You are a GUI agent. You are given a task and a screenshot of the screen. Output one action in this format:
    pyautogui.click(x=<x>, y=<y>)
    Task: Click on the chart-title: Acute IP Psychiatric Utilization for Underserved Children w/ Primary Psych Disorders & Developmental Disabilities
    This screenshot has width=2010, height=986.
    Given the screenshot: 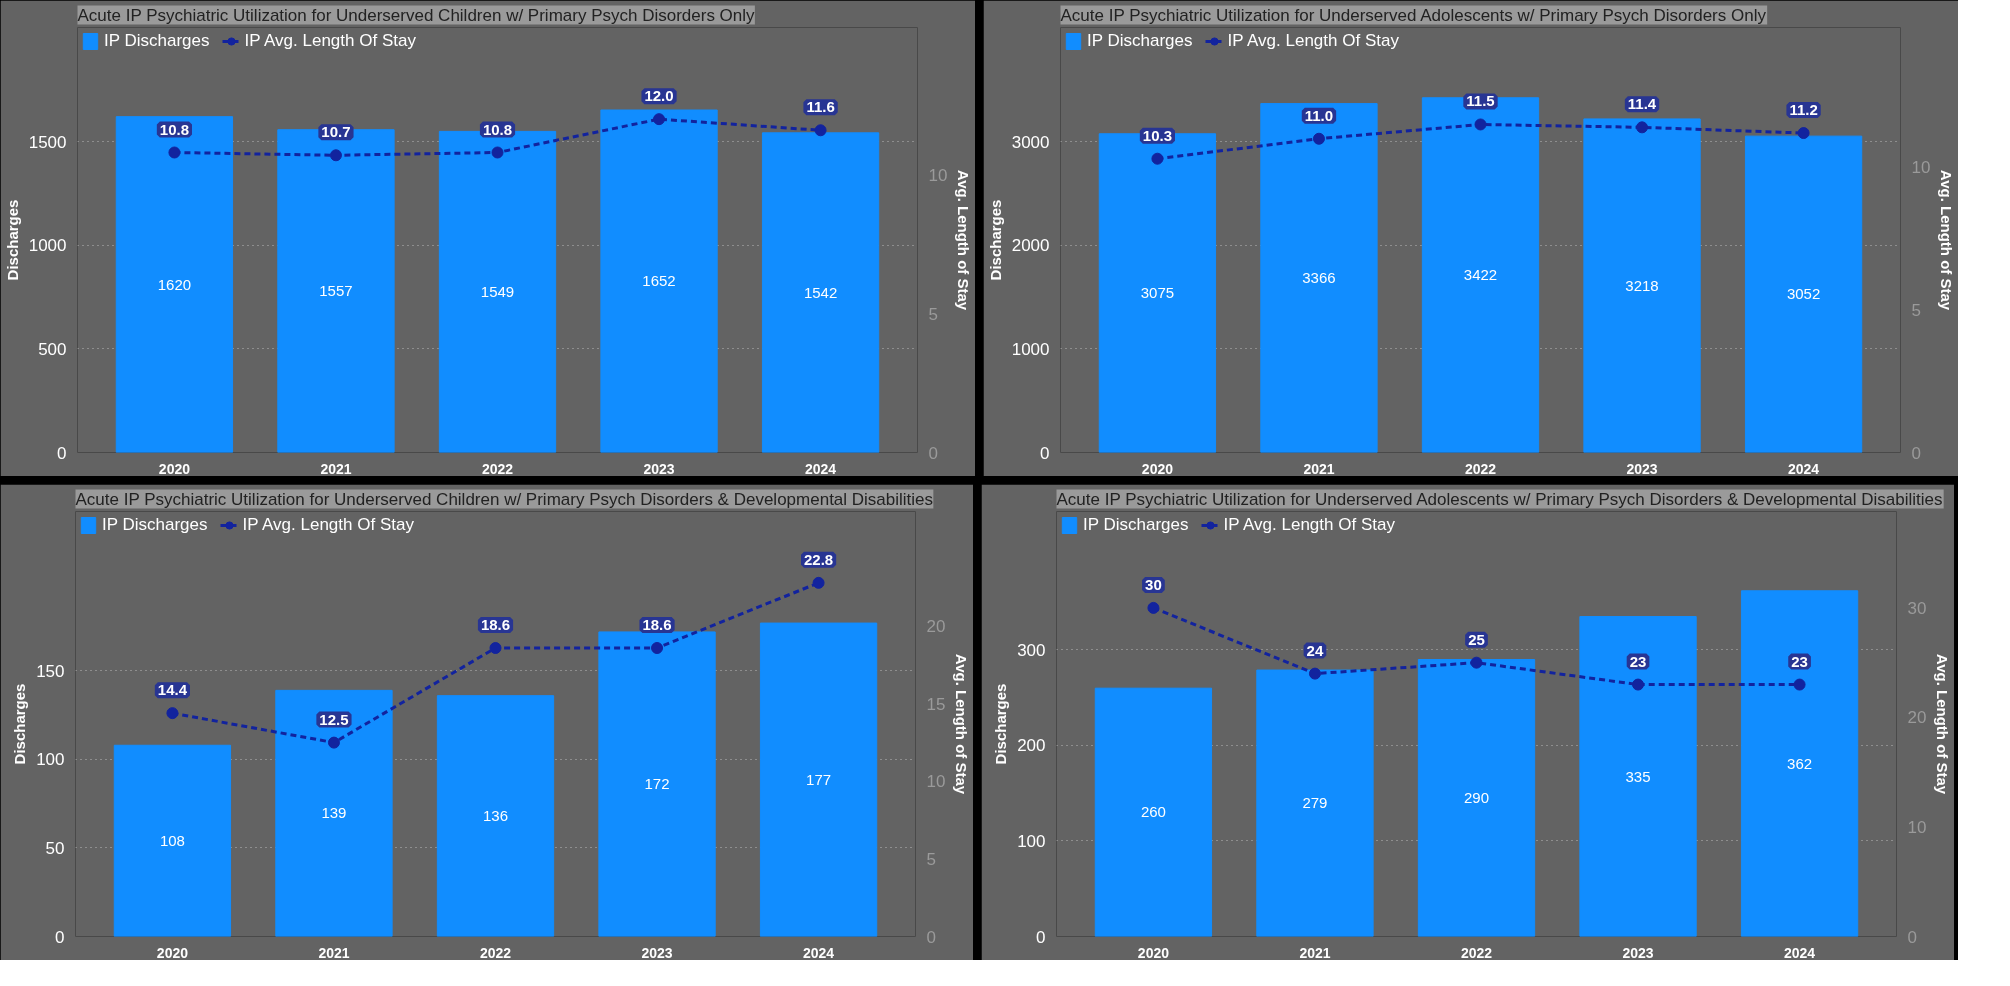 What is the action you would take?
    pyautogui.click(x=504, y=499)
    